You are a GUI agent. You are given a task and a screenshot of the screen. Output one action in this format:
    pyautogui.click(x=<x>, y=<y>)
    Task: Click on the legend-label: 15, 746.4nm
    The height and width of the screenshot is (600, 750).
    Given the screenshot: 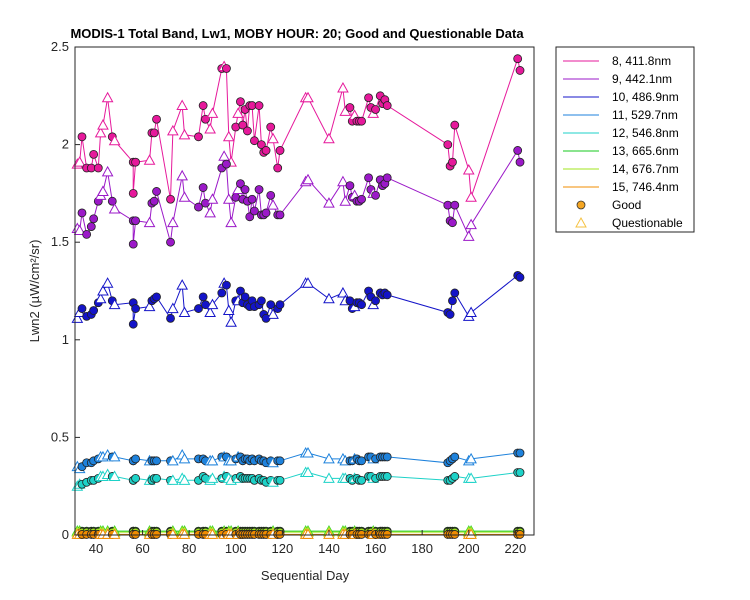 What is the action you would take?
    pyautogui.click(x=645, y=187)
    